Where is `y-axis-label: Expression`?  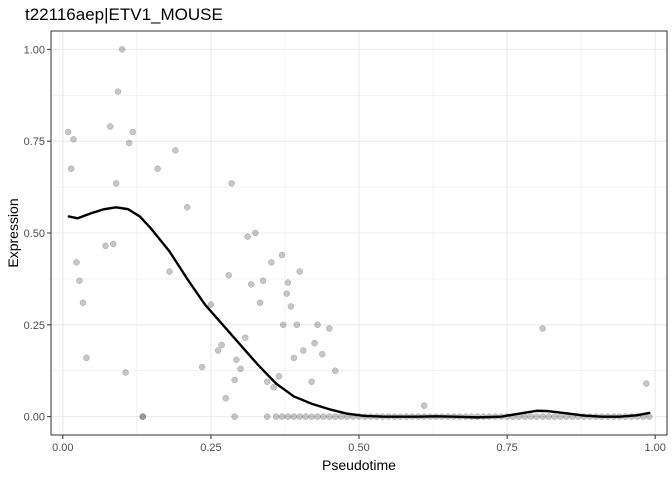 y-axis-label: Expression is located at coordinates (13, 232).